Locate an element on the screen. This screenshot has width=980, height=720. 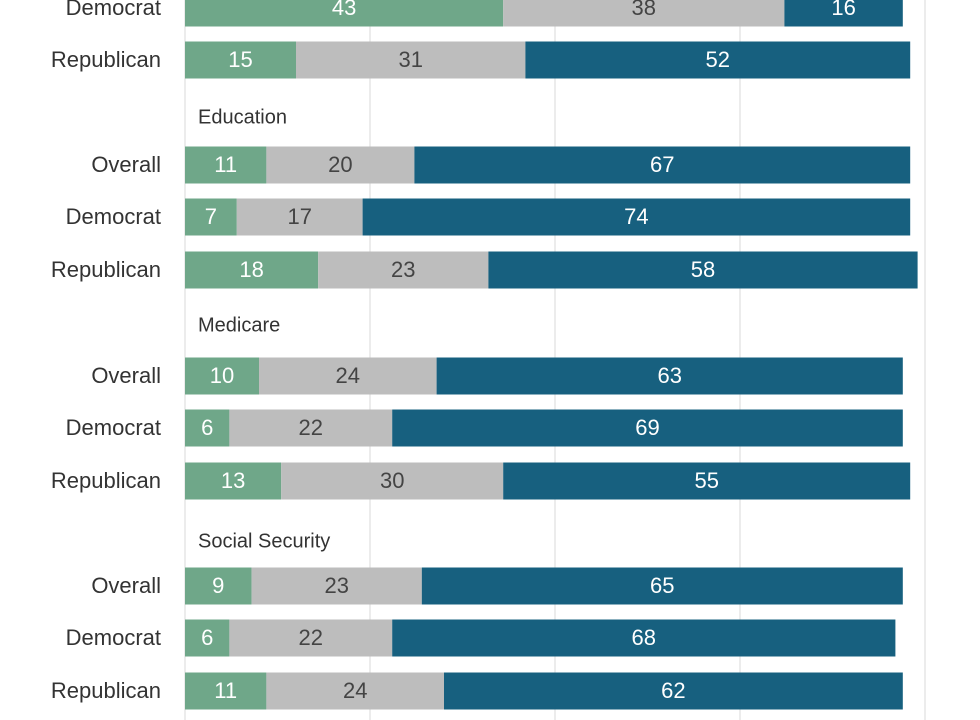
bar-value-label: 16 is located at coordinates (843, 10).